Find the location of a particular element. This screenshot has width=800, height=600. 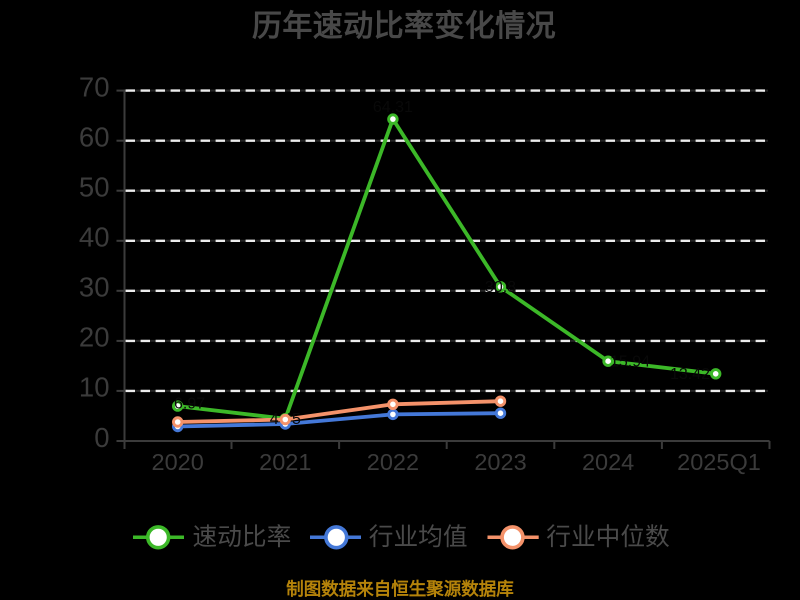

svg-text: 40 is located at coordinates (94, 237).